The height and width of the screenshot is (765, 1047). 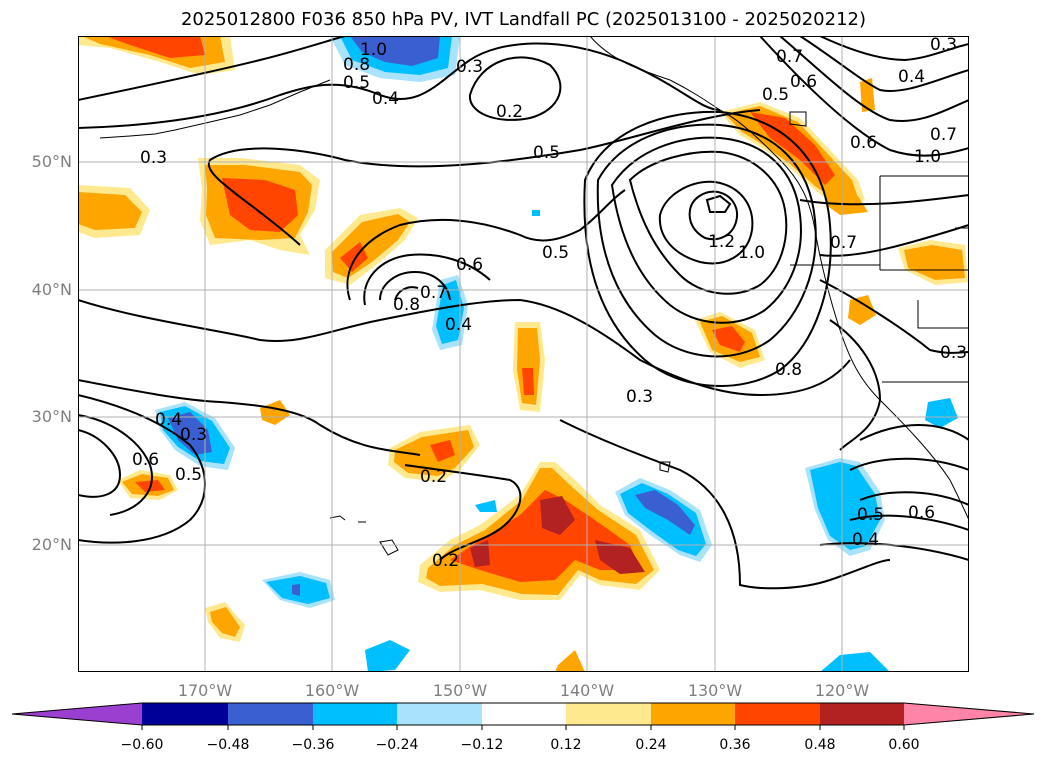 What do you see at coordinates (650, 745) in the screenshot?
I see `colorbar-tick-label: 0.24` at bounding box center [650, 745].